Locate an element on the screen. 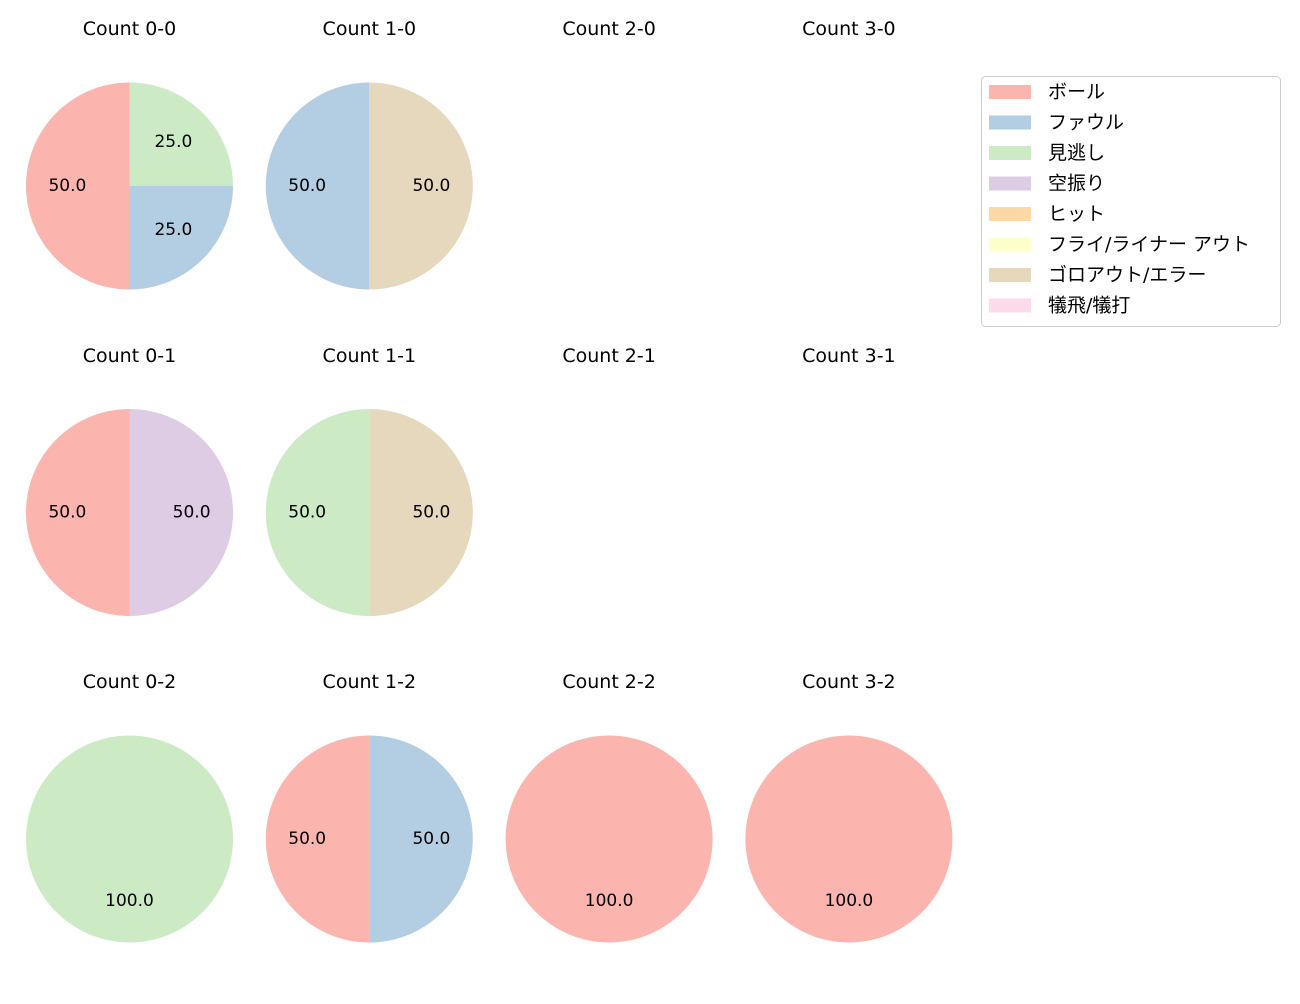 This screenshot has width=1300, height=1004. pie-count-3-2: Count 3-2 100.0 is located at coordinates (849, 807).